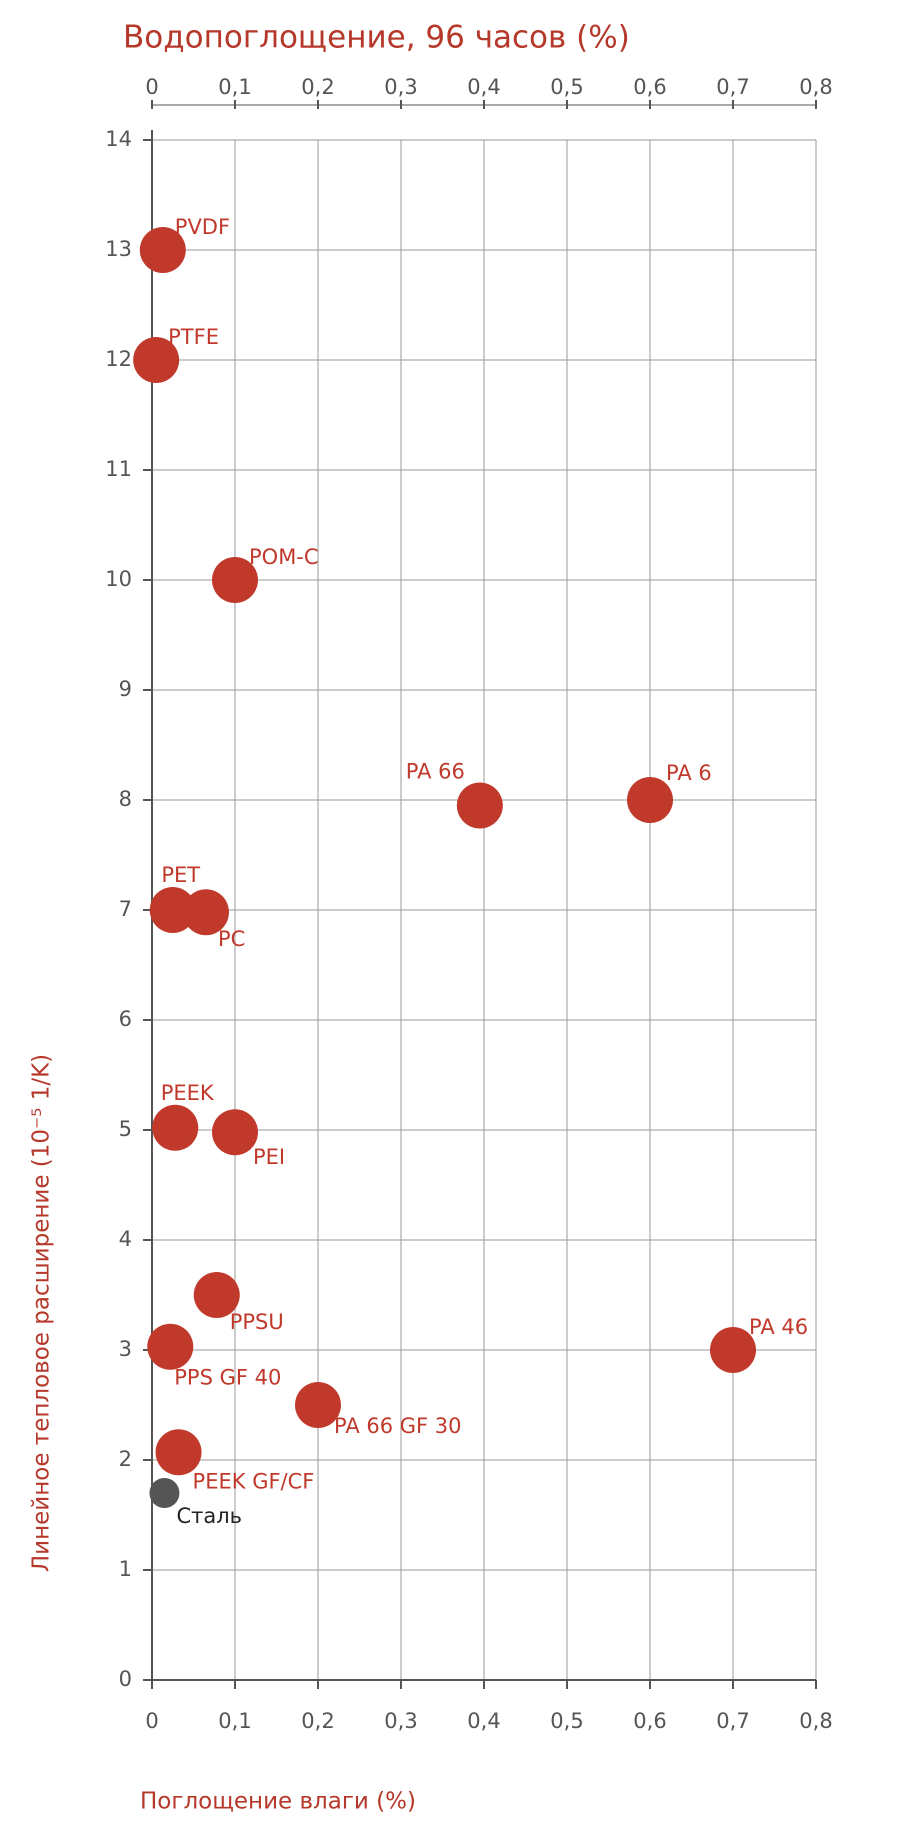 This screenshot has width=900, height=1841. Describe the element at coordinates (151, 87) in the screenshot. I see `x-tick-label-top: 0` at that location.